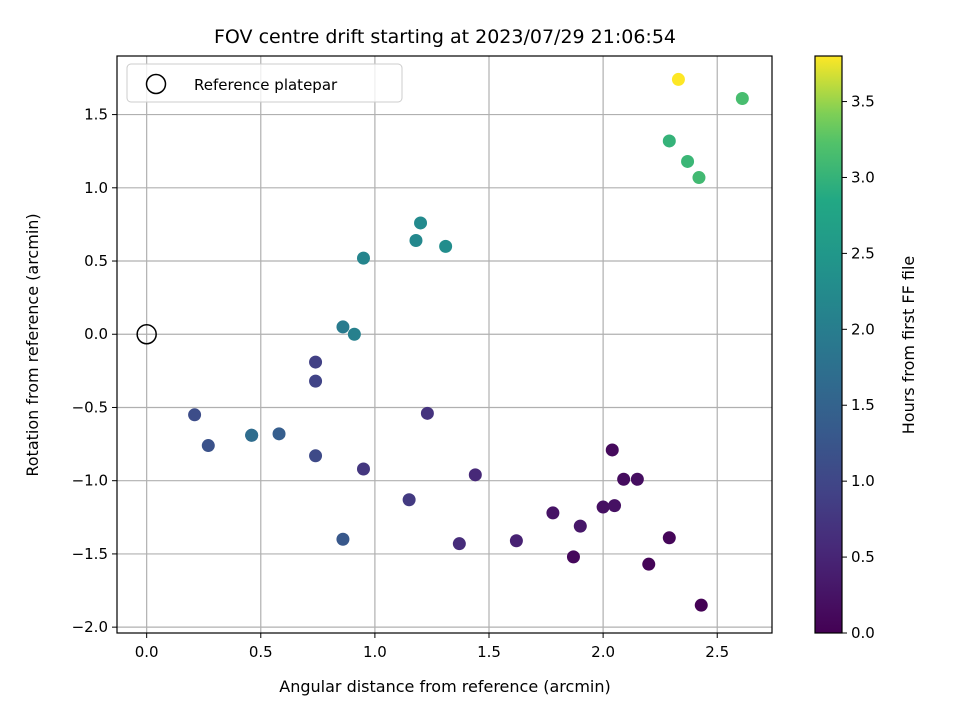  What do you see at coordinates (261, 652) in the screenshot?
I see `x-tick-label: 0.5` at bounding box center [261, 652].